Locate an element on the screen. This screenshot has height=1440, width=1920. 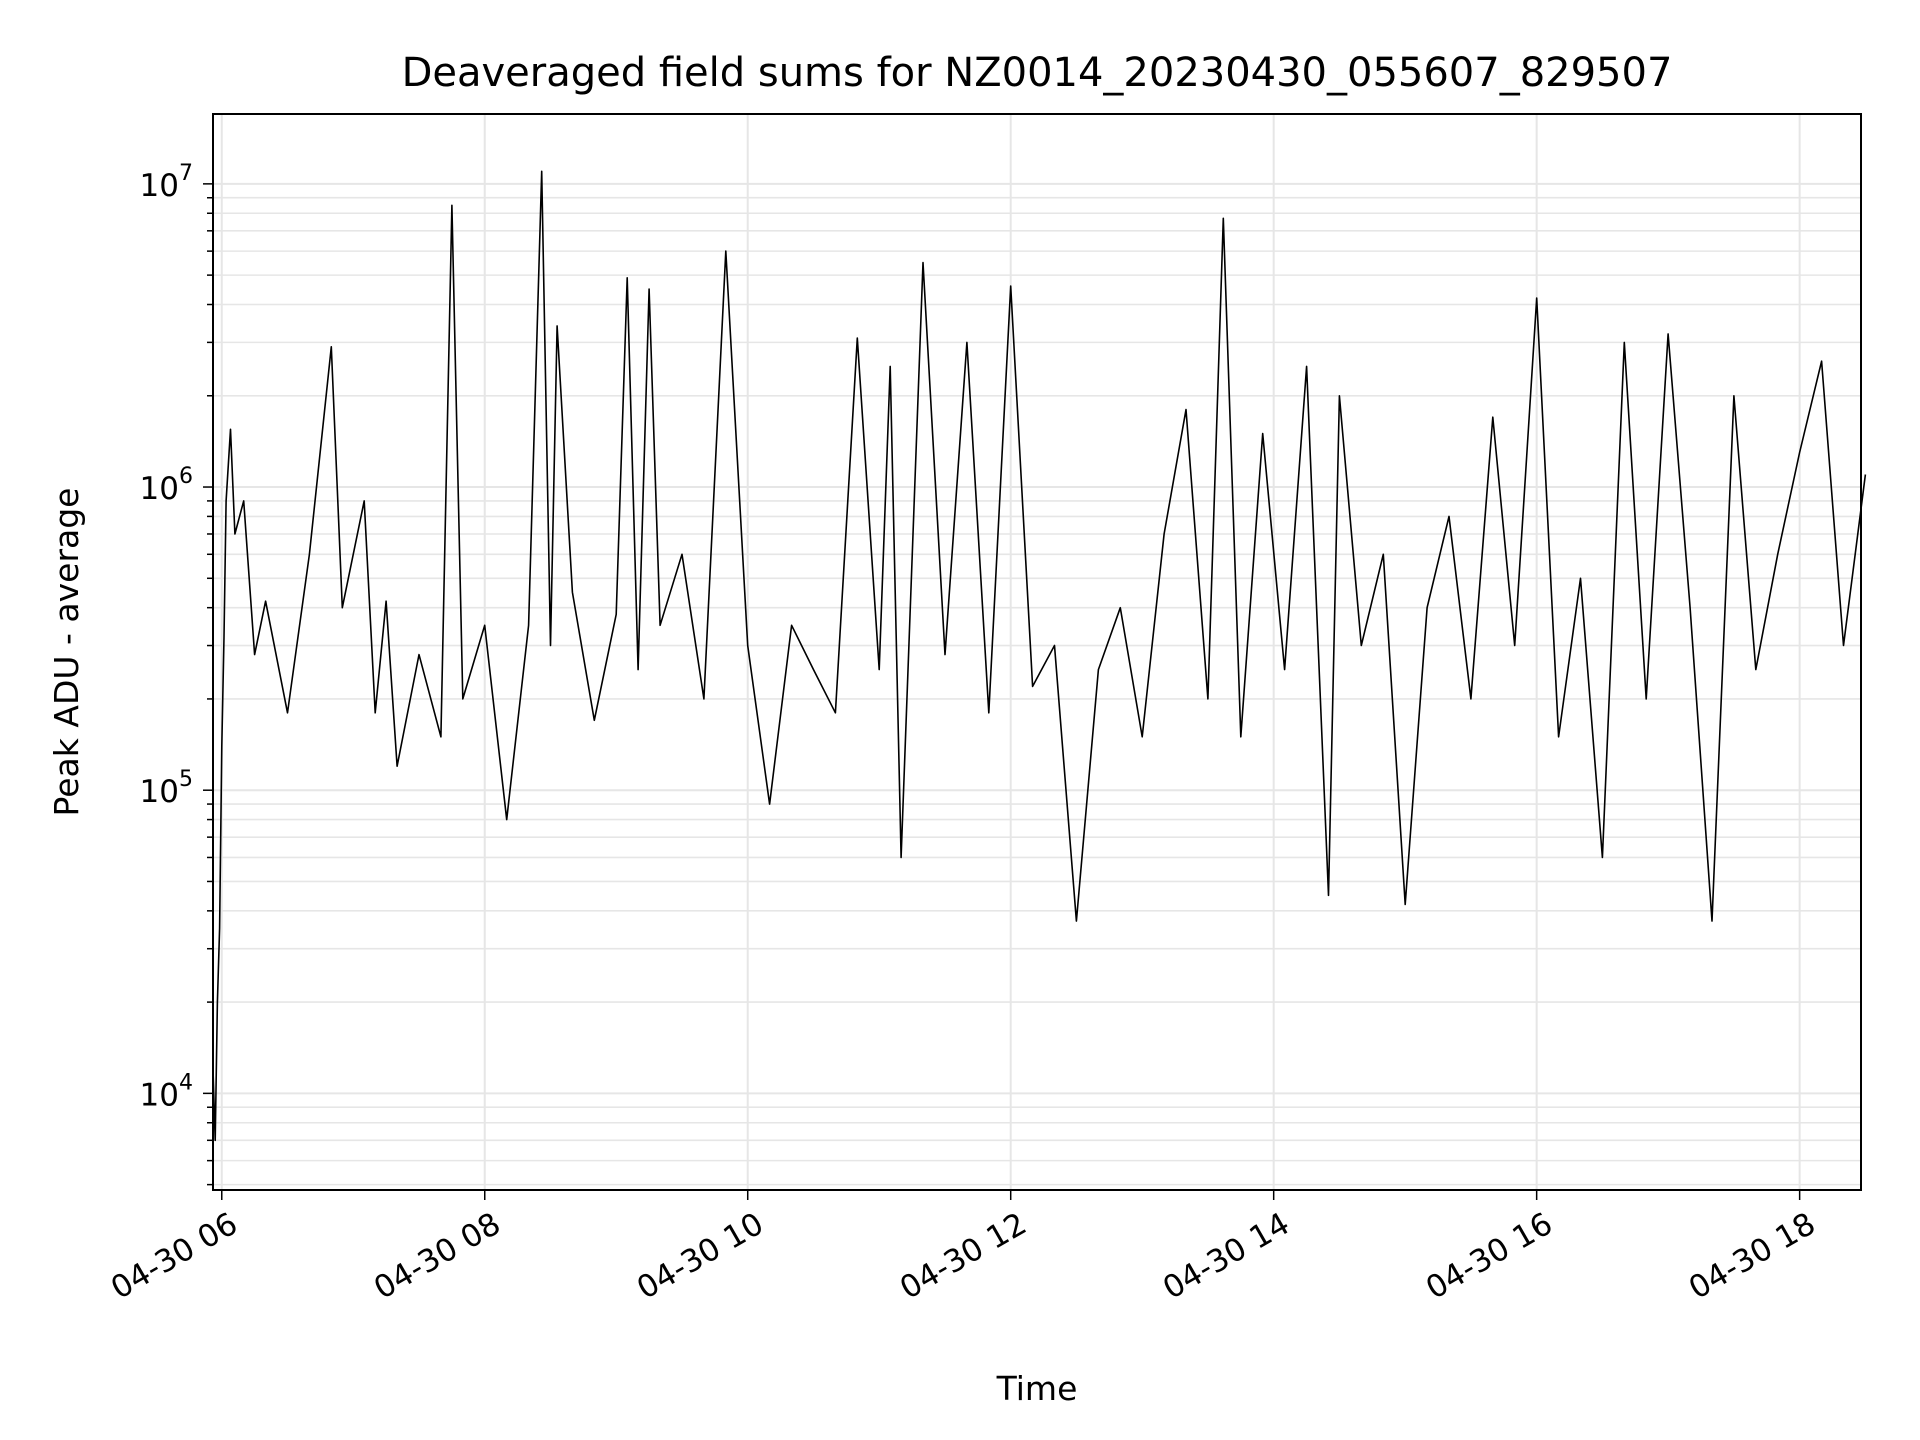
y-tick-label: 10⁴ is located at coordinates (166, 1091).